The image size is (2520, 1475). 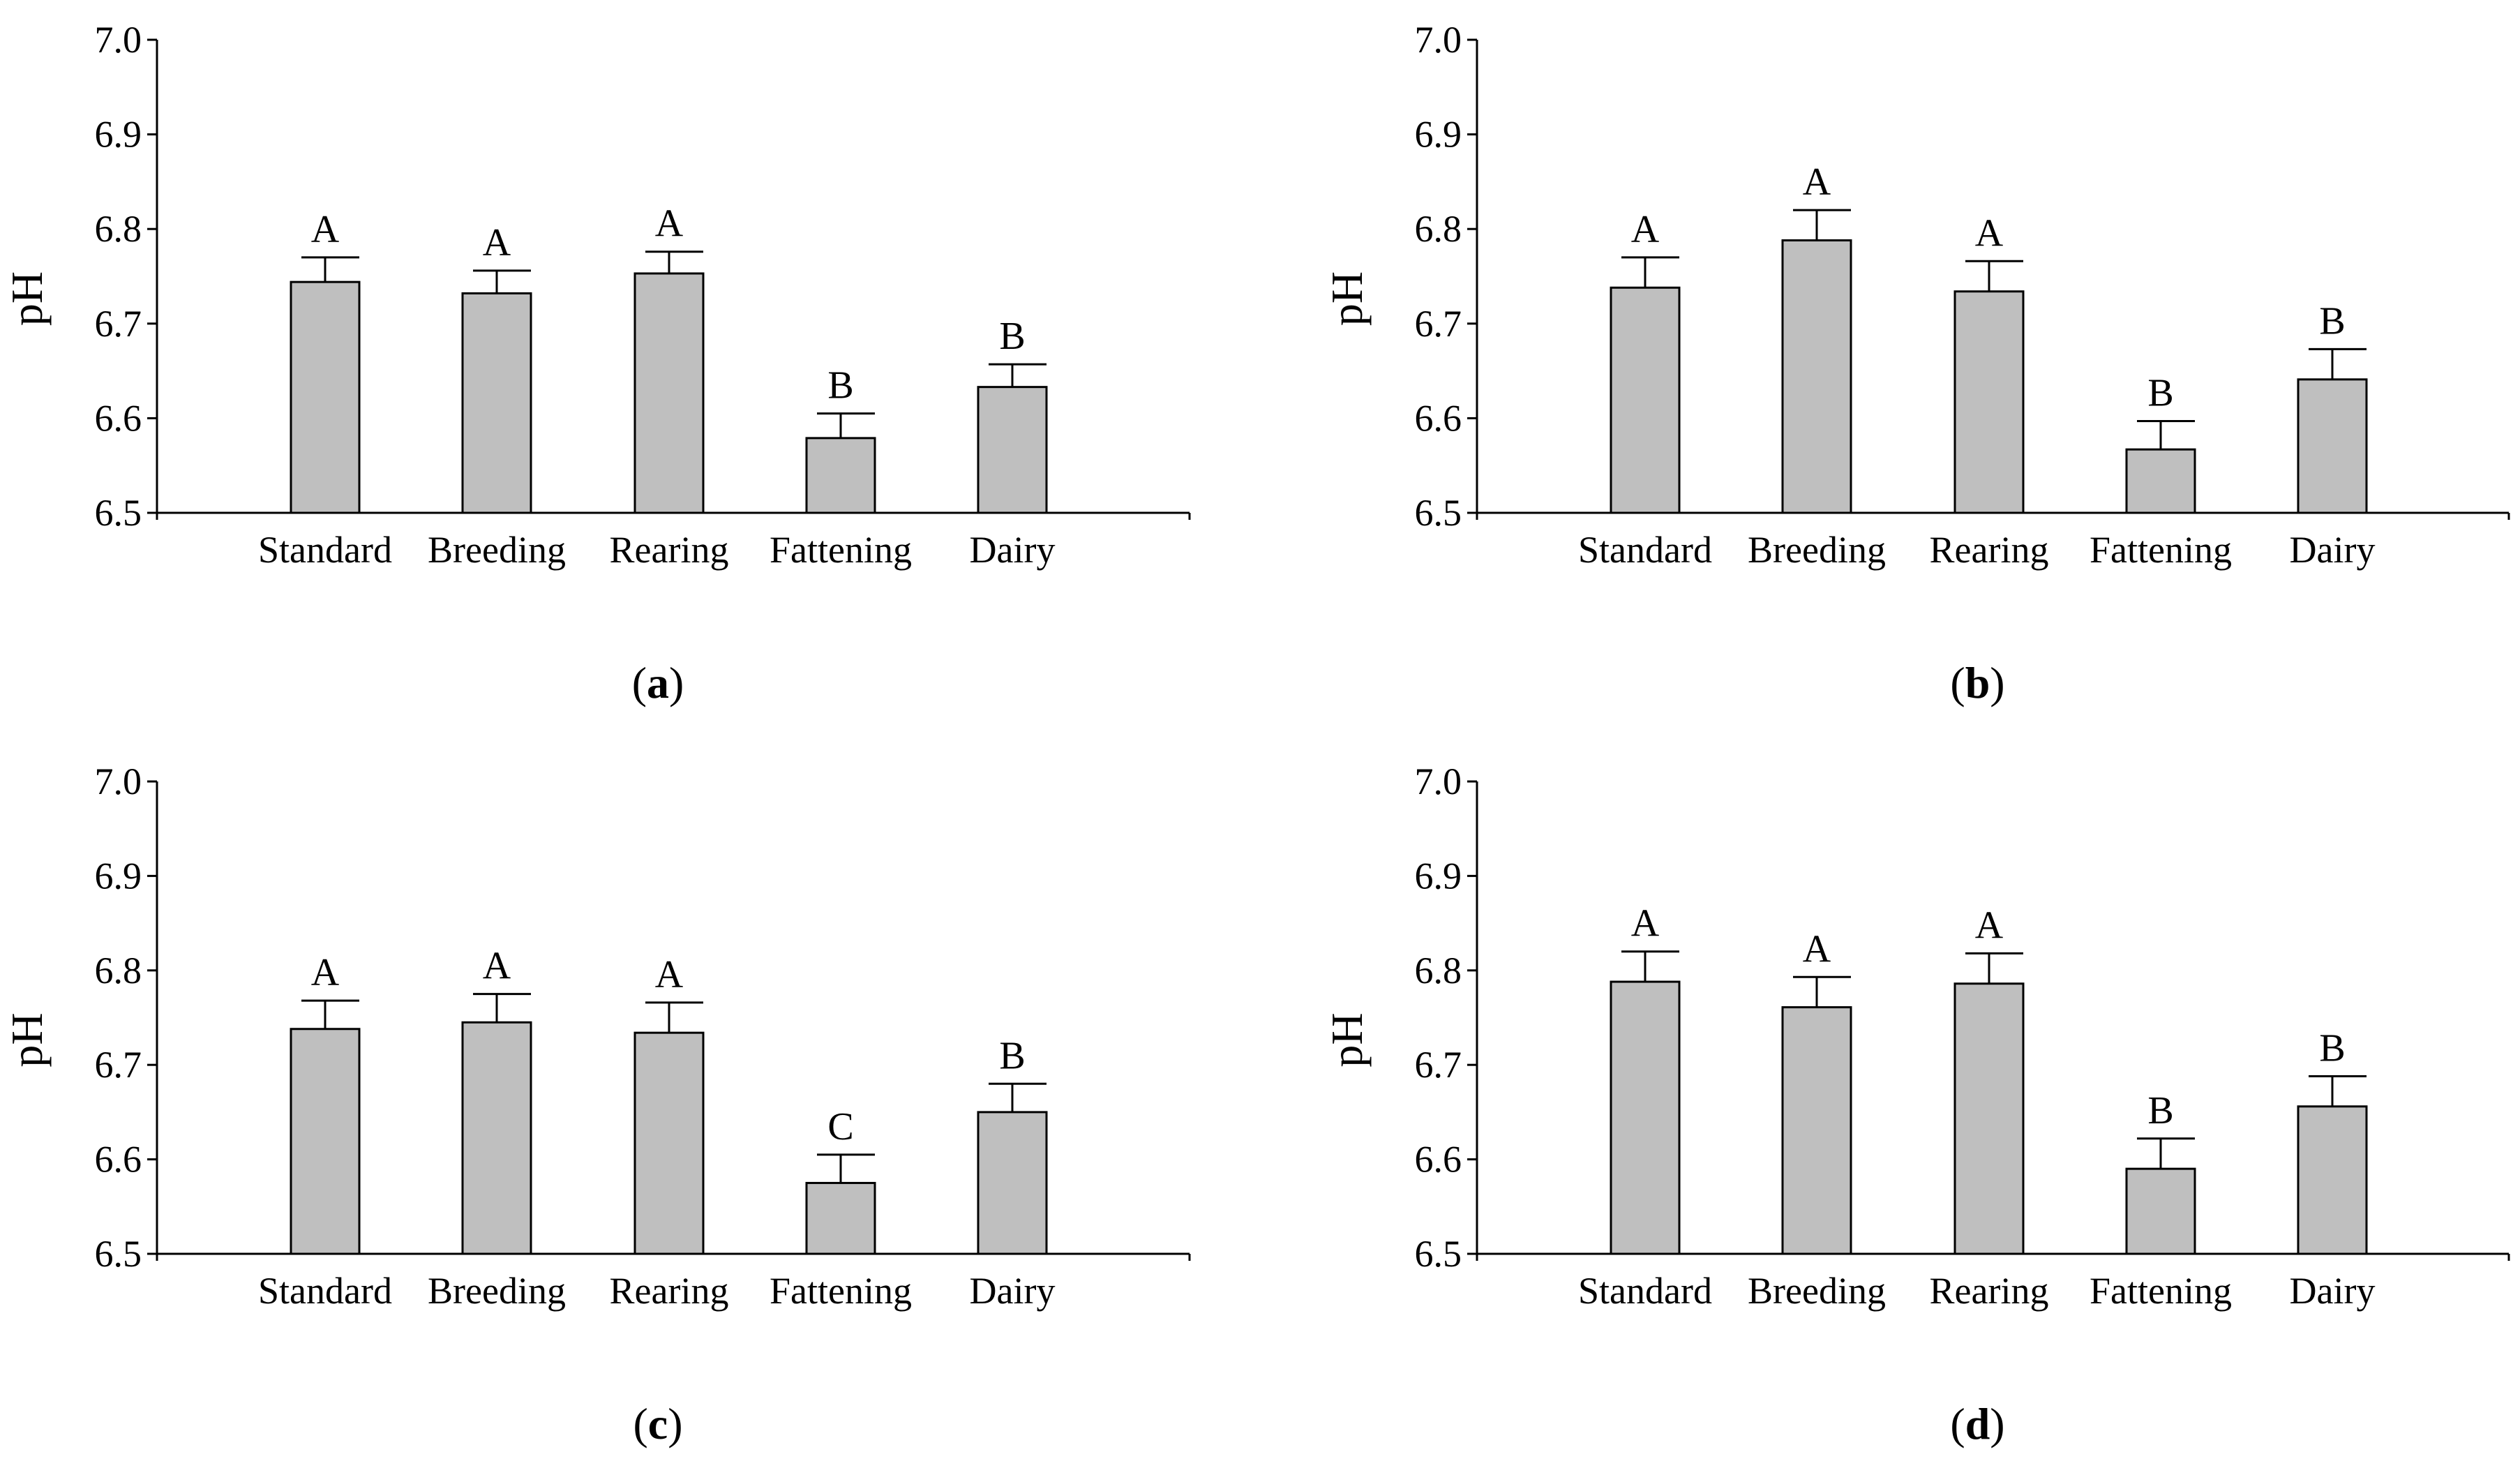 I want to click on panel-letter: d, so click(x=1977, y=1424).